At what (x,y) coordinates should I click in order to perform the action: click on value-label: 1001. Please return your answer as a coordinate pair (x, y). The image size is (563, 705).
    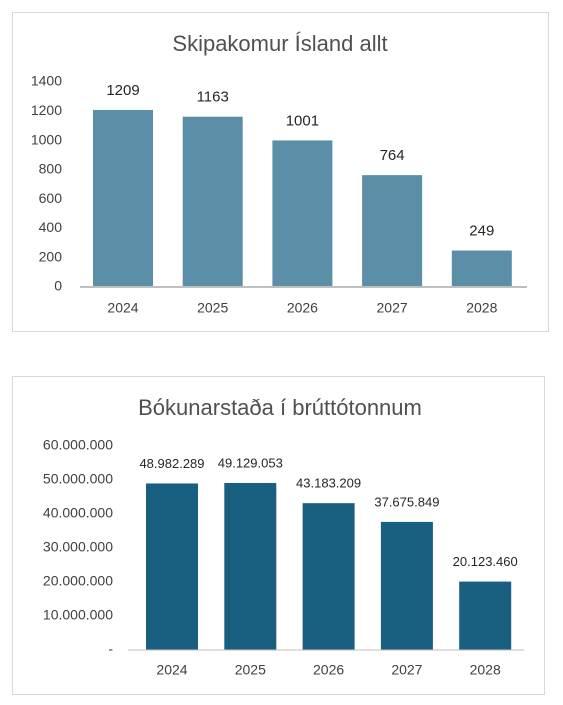
    Looking at the image, I should click on (302, 120).